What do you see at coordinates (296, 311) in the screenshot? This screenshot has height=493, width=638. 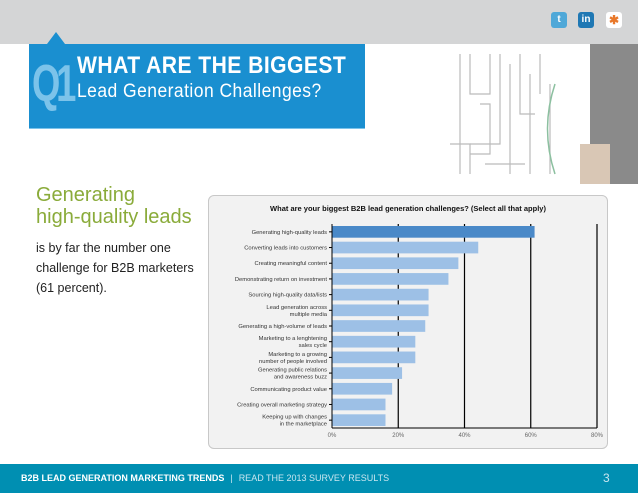 I see `category-label: Lead generation across multiple media` at bounding box center [296, 311].